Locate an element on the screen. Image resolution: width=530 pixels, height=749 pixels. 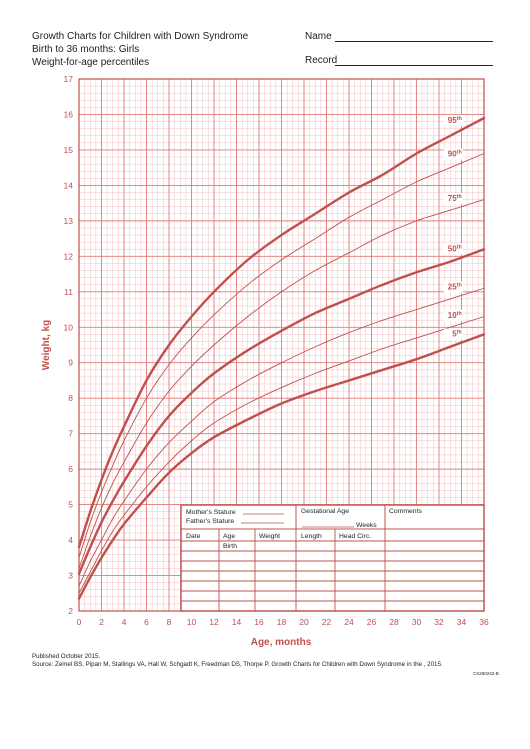
percentile-labels: 95th 90th 75th 50th 25th 10th 5th is located at coordinates (453, 227).